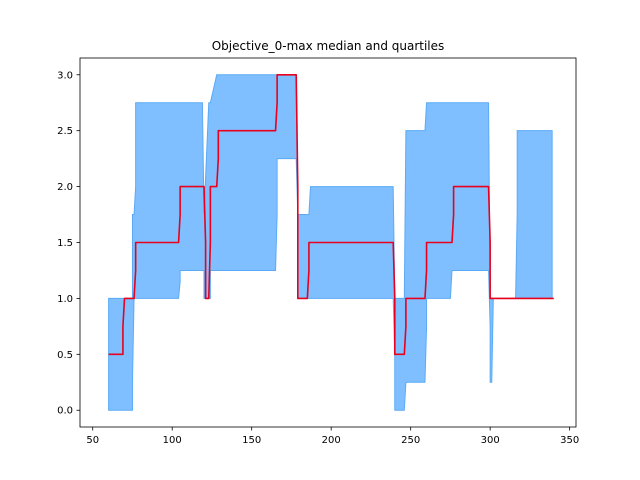  I want to click on y-tick-label: 0.0, so click(65, 411).